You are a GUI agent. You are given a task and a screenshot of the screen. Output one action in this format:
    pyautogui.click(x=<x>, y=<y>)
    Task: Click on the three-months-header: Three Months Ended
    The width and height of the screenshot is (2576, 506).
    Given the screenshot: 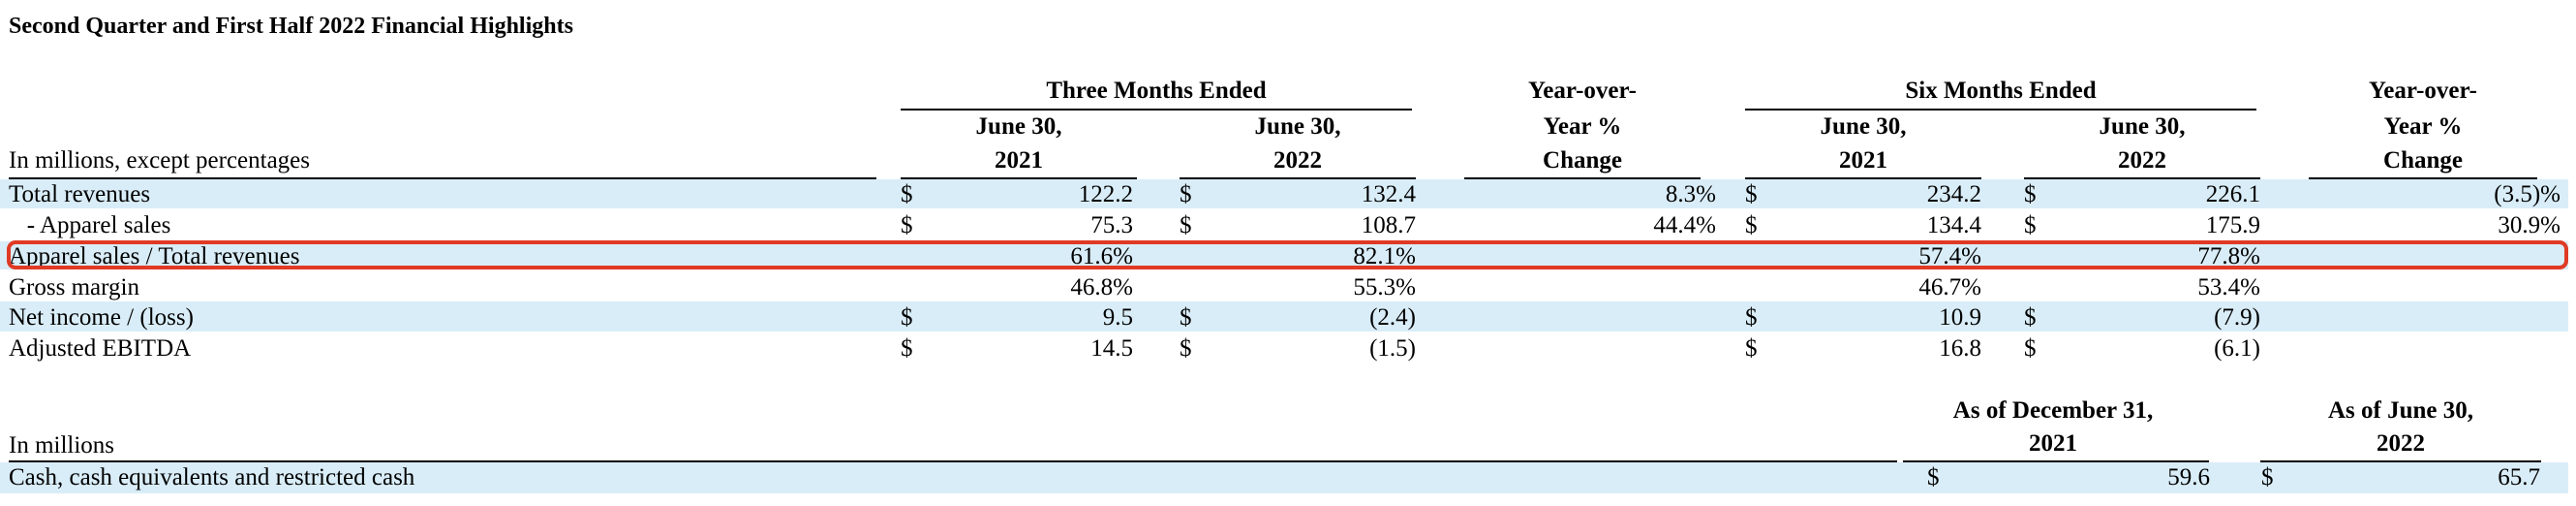 What is the action you would take?
    pyautogui.click(x=1156, y=91)
    